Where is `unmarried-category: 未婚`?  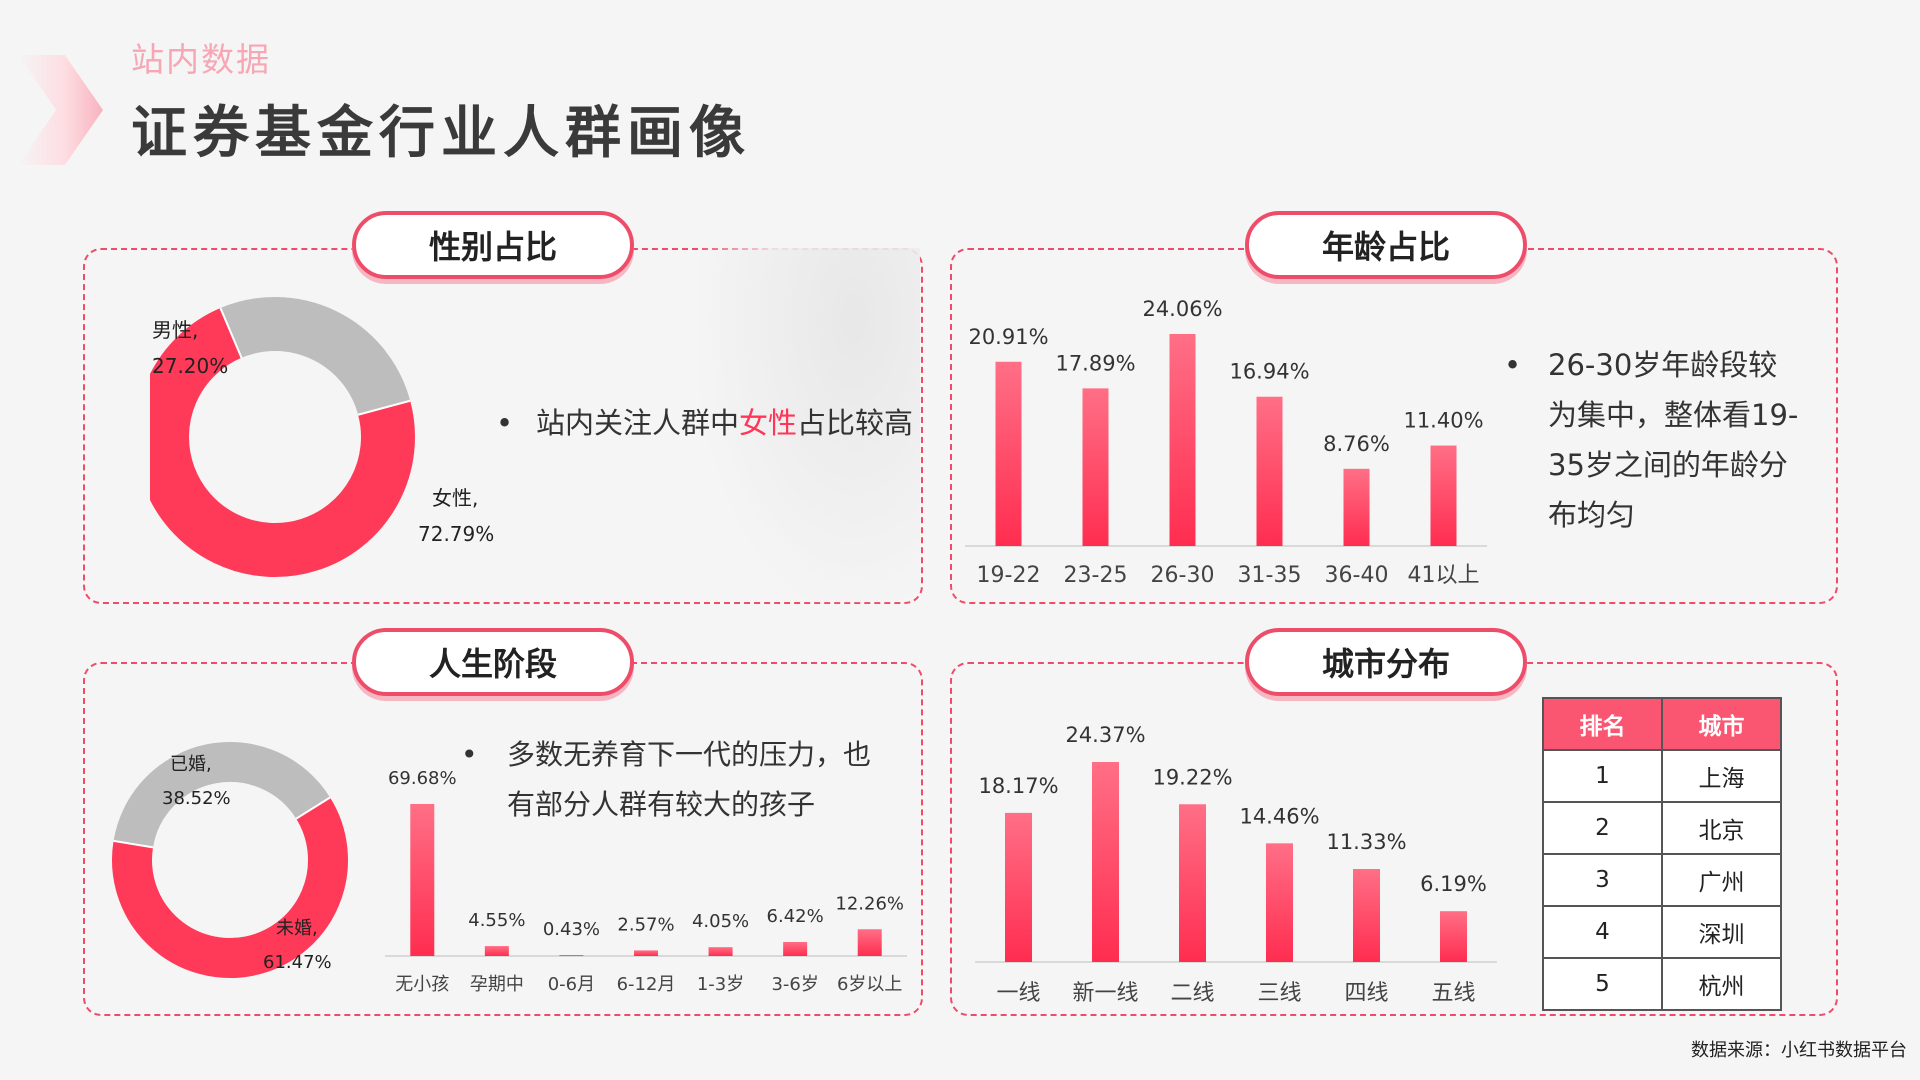
unmarried-category: 未婚 is located at coordinates (294, 928).